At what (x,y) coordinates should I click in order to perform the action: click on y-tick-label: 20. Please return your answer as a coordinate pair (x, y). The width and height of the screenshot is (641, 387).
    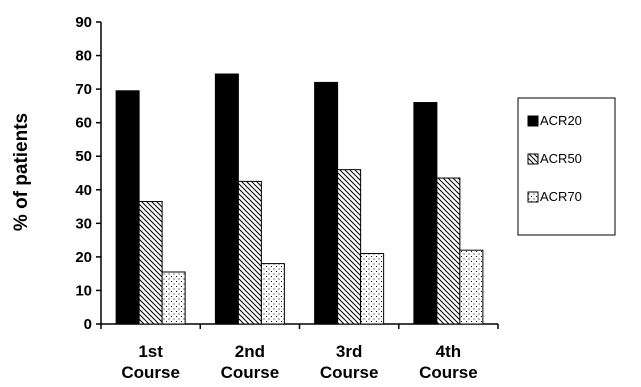
    Looking at the image, I should click on (83, 257).